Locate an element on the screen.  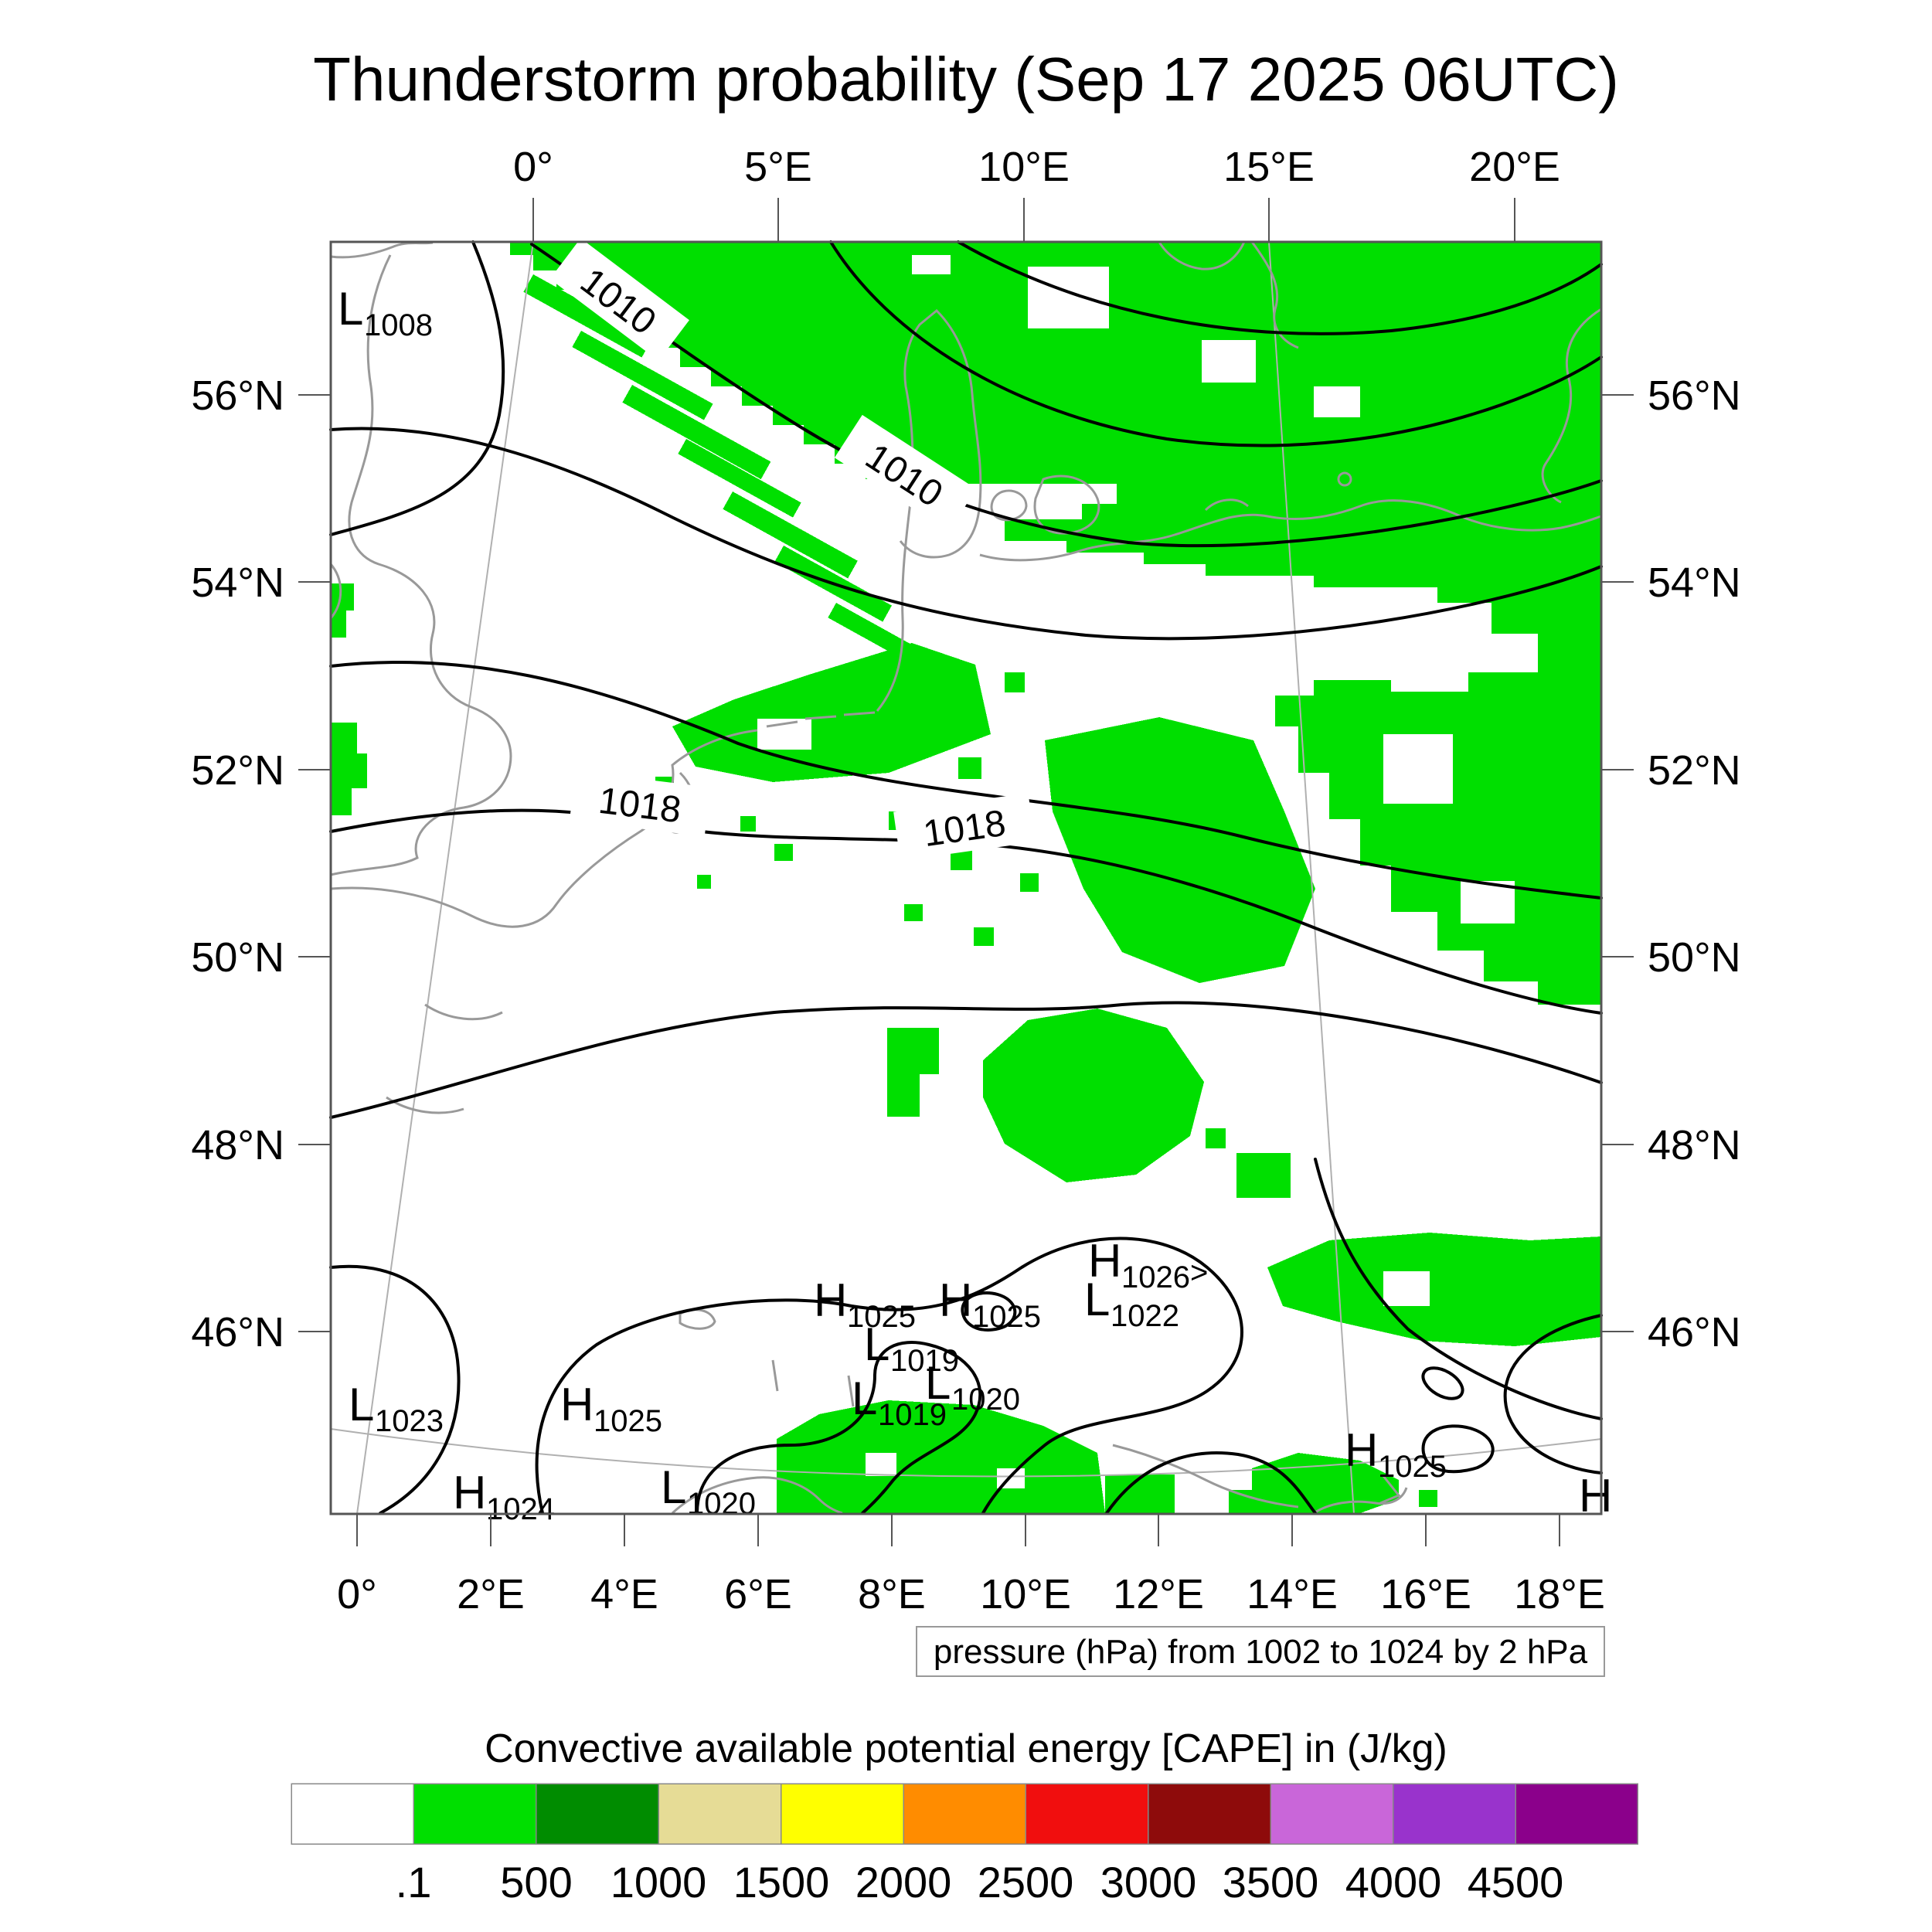
colorbar-tick-label: 2500 is located at coordinates (1026, 1882).